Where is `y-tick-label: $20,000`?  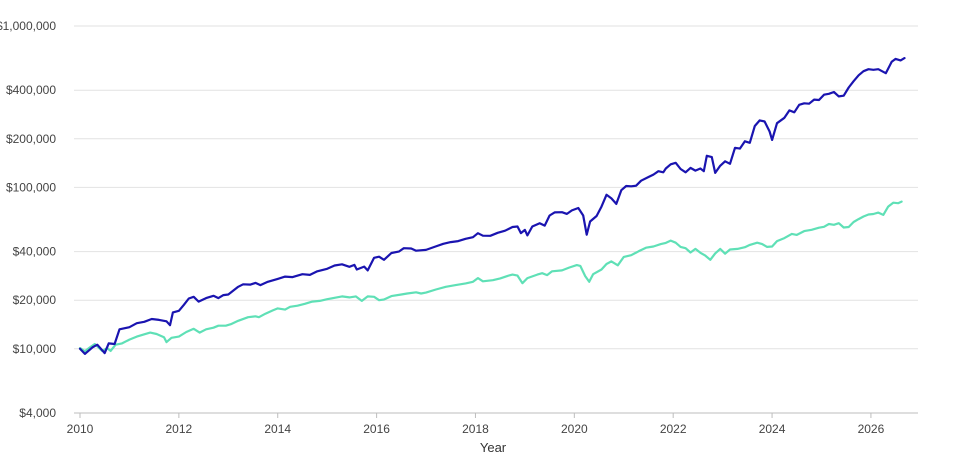
y-tick-label: $20,000 is located at coordinates (35, 300).